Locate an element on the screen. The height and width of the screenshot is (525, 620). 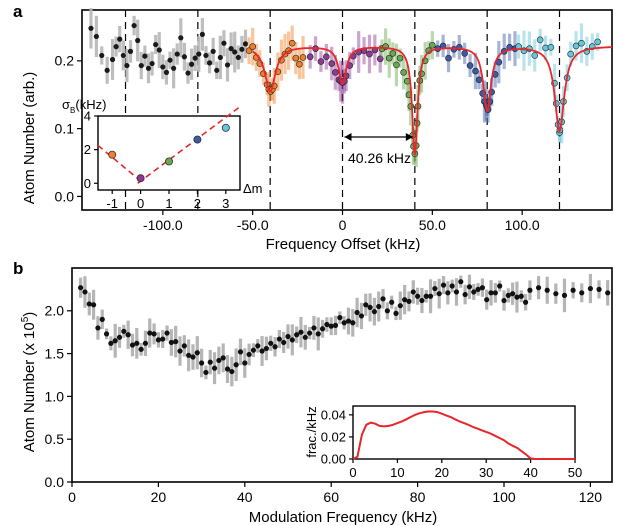
spacing-arrow-head-left is located at coordinates (348, 137).